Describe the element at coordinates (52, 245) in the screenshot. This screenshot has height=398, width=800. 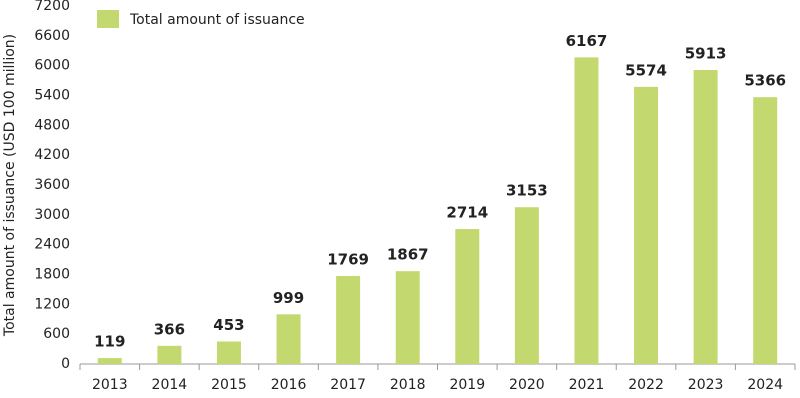
I see `y-tick-label: 2400` at that location.